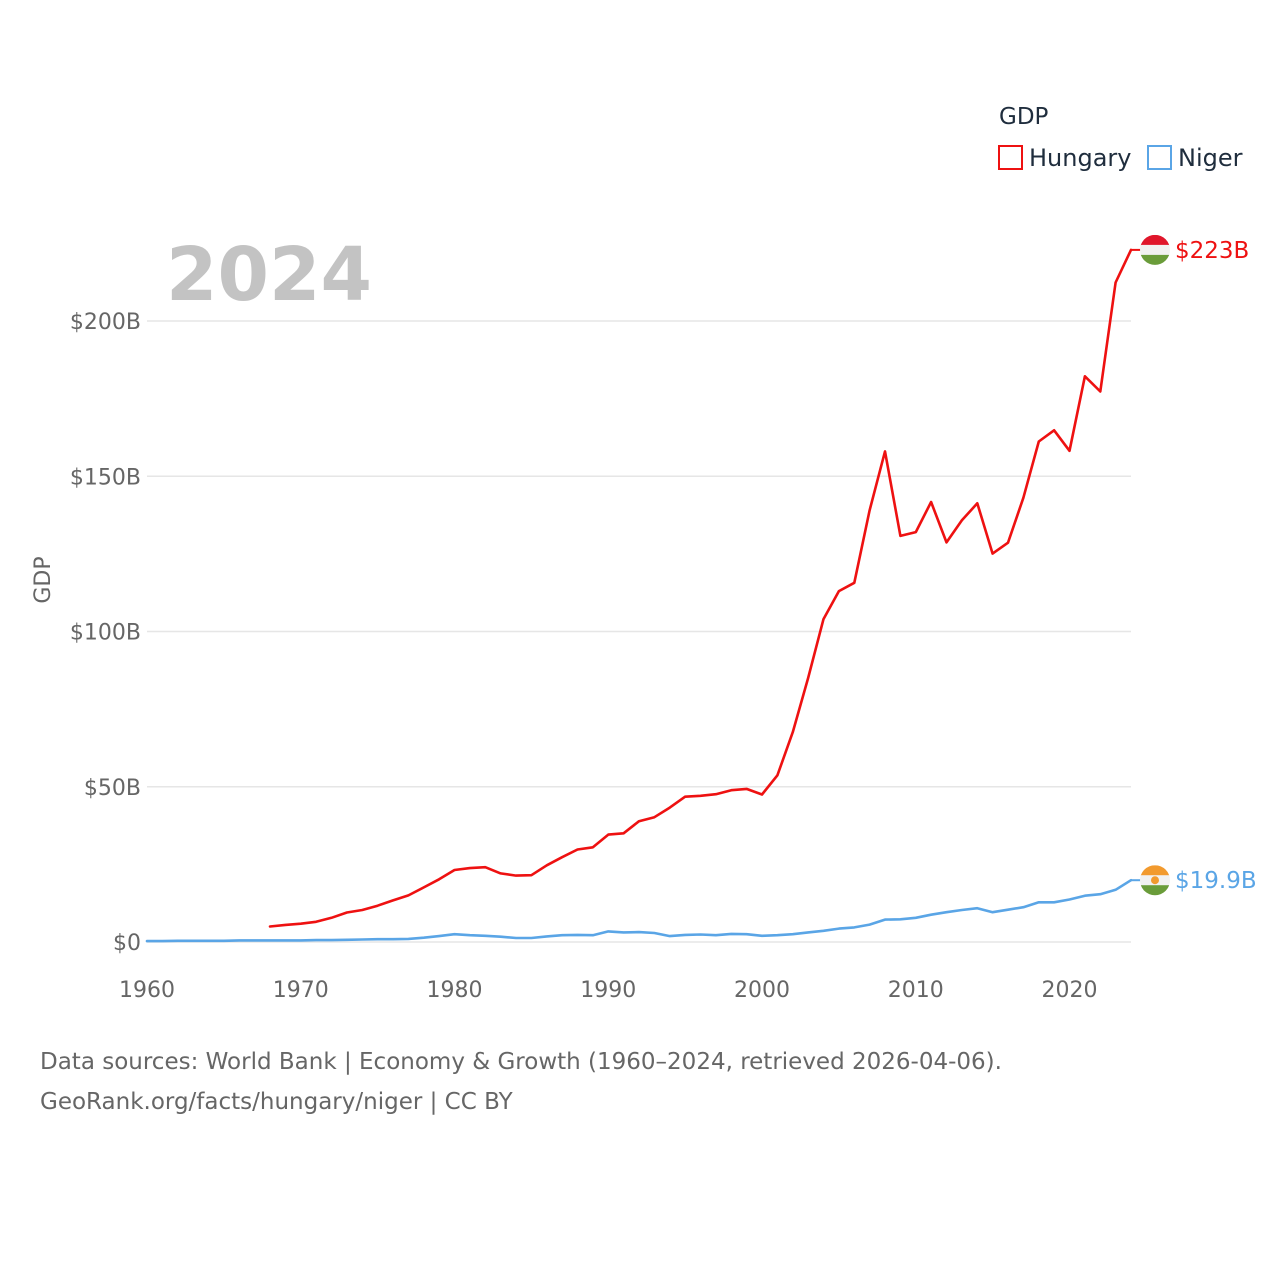 Image resolution: width=1280 pixels, height=1280 pixels. What do you see at coordinates (269, 275) in the screenshot?
I see `year-label: 2024` at bounding box center [269, 275].